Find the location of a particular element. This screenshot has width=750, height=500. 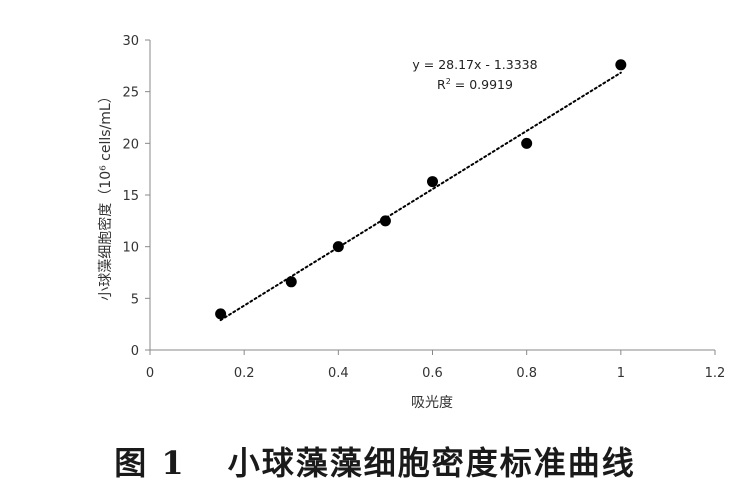

y-tick-label: 10 is located at coordinates (130, 248).